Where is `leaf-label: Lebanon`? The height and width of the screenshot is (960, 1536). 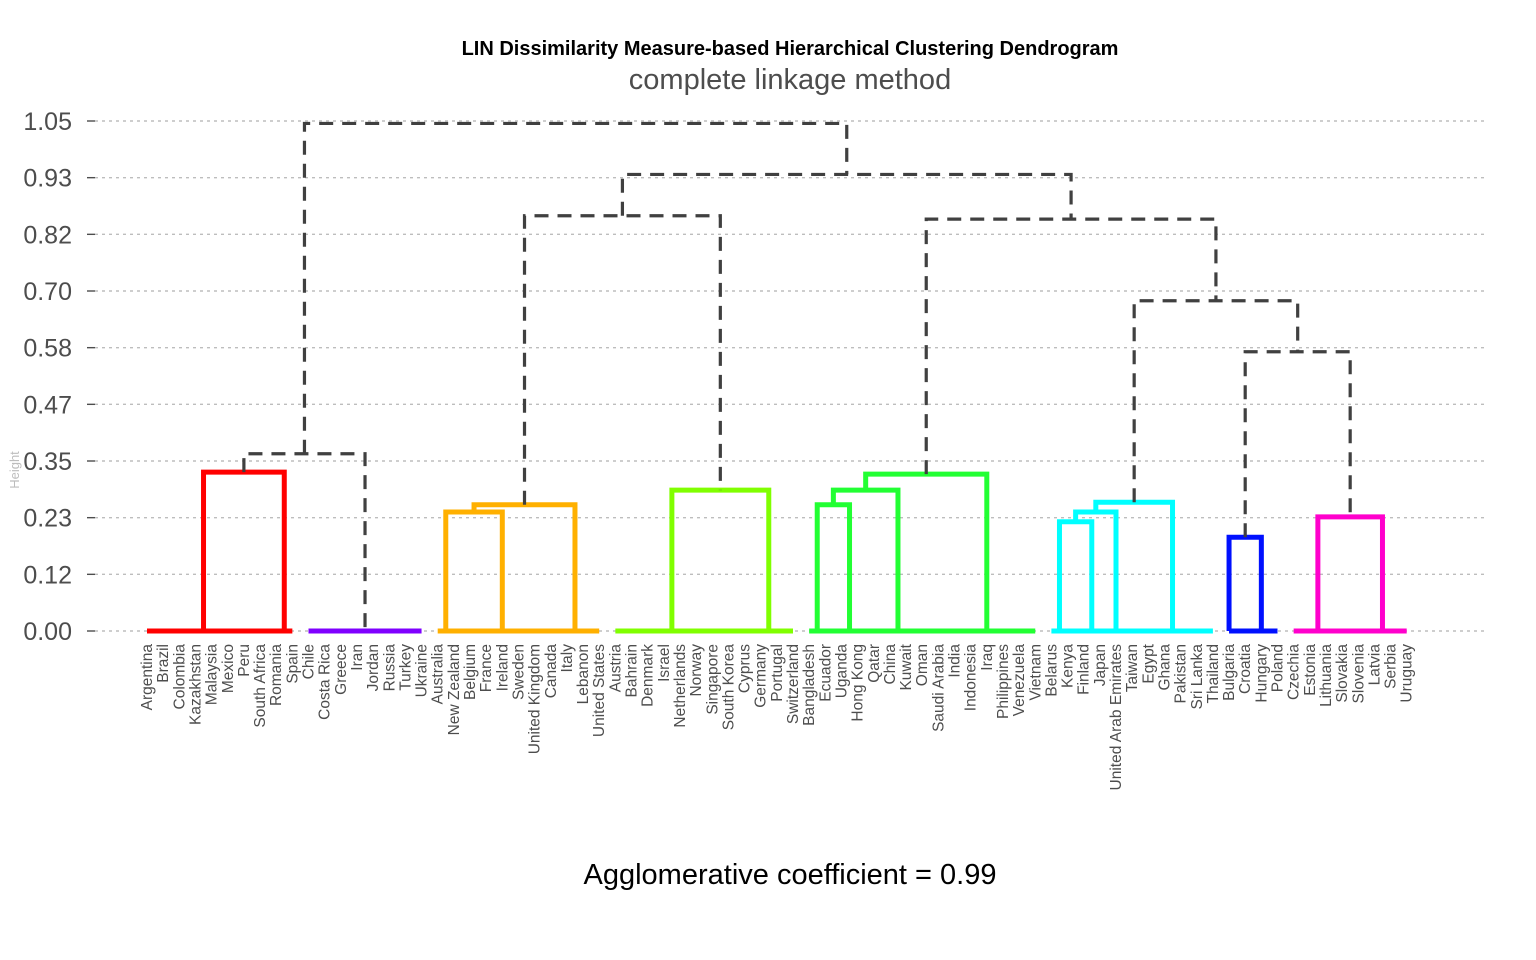 leaf-label: Lebanon is located at coordinates (583, 674).